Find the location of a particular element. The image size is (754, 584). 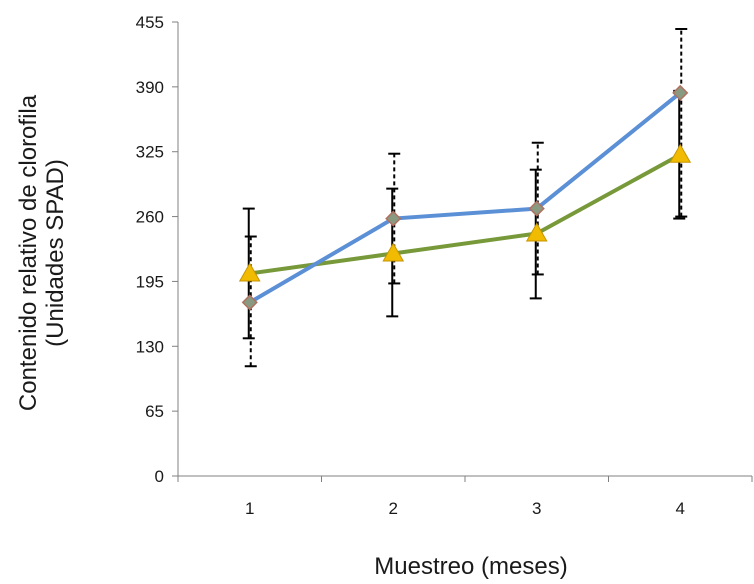

y-tick-label: 260 is located at coordinates (150, 217).